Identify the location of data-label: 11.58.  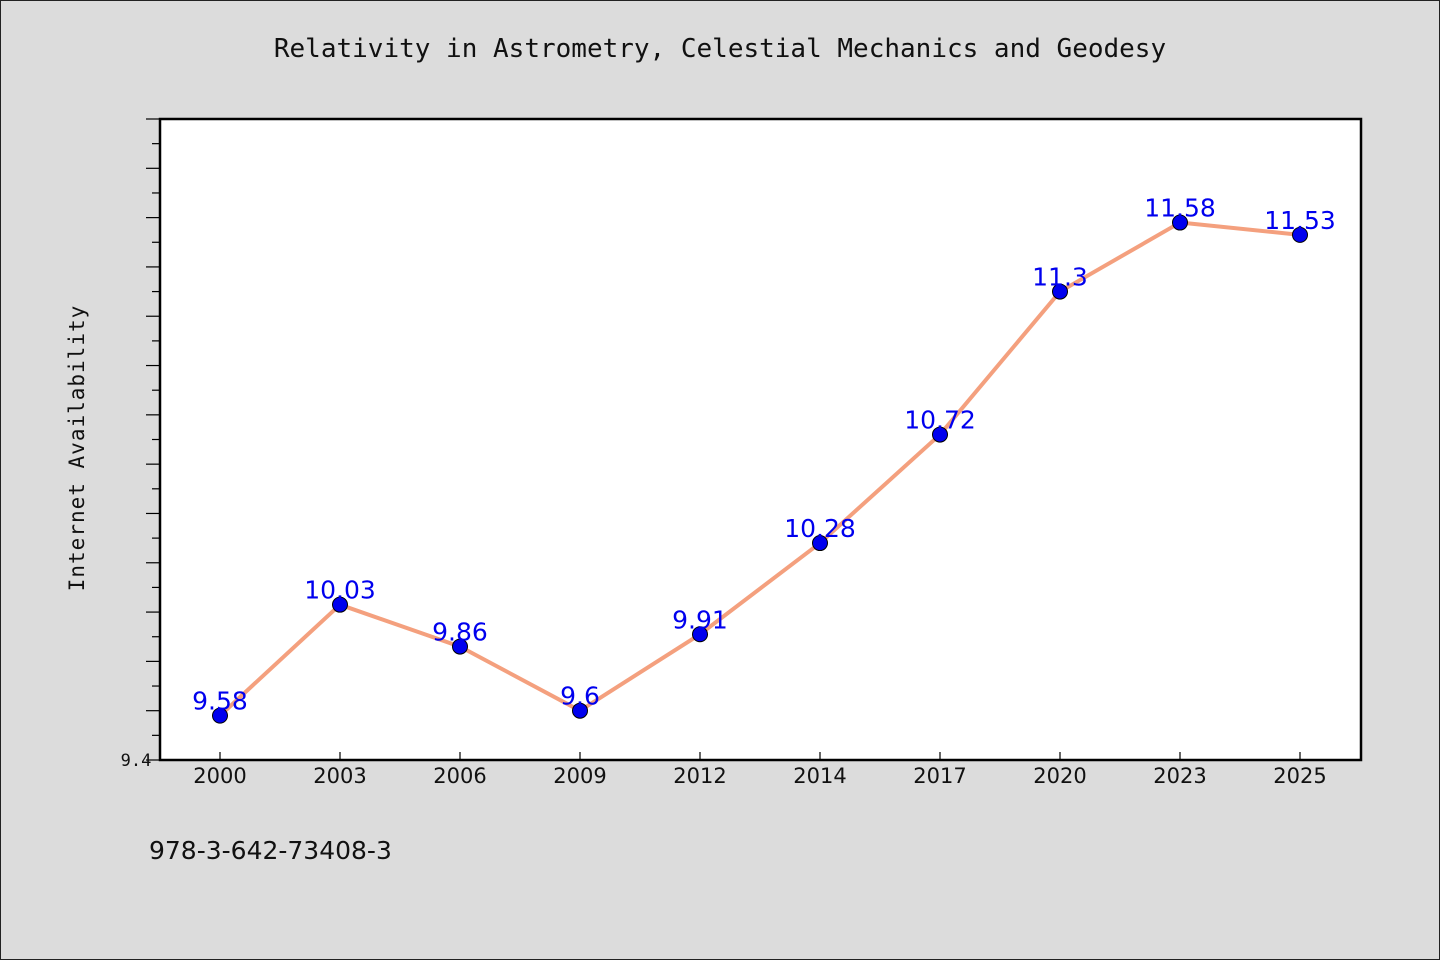
(1180, 208).